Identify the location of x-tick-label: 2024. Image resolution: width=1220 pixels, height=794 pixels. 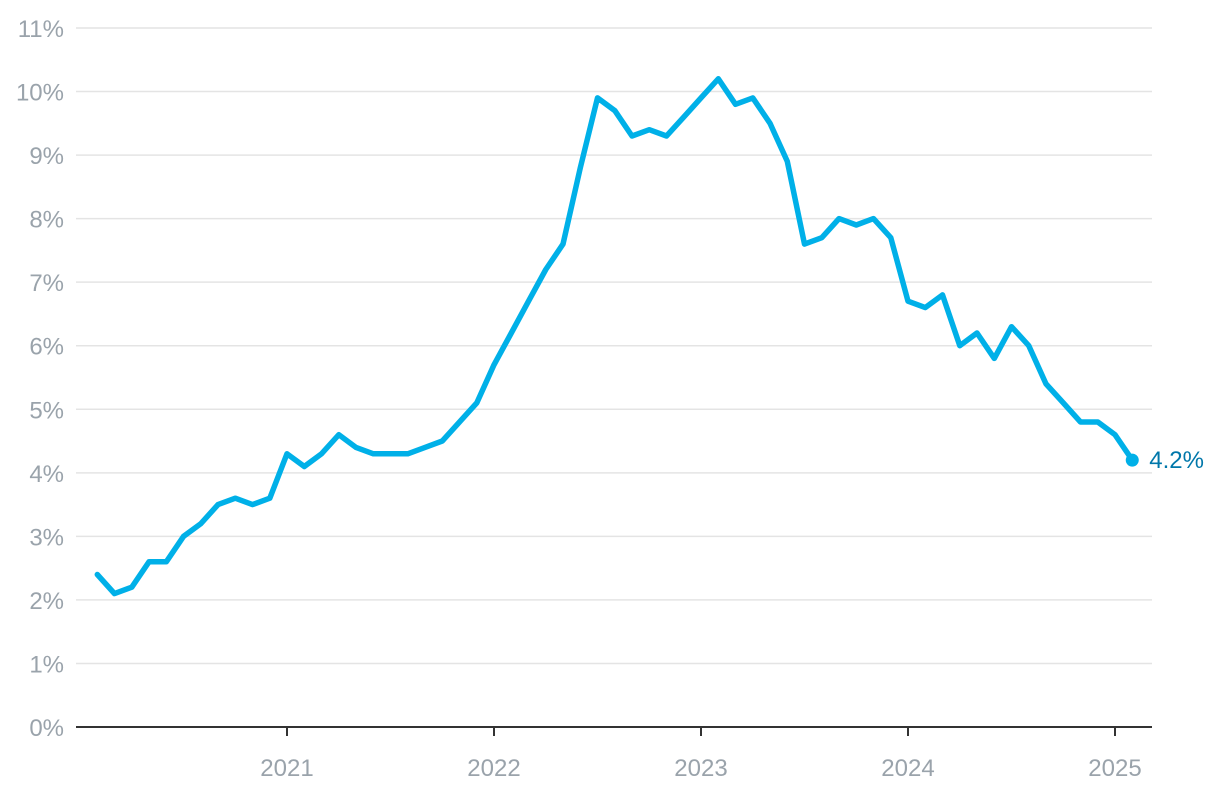
(907, 768).